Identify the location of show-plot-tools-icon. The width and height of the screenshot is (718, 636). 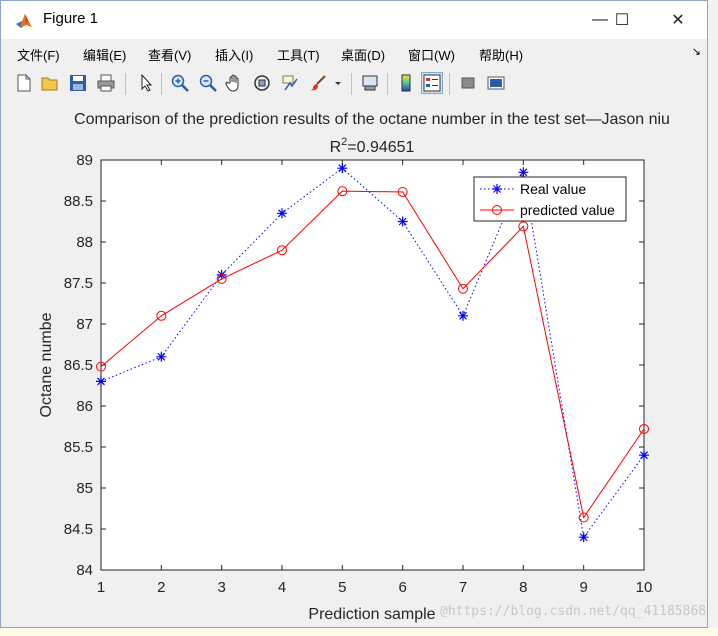
(496, 83).